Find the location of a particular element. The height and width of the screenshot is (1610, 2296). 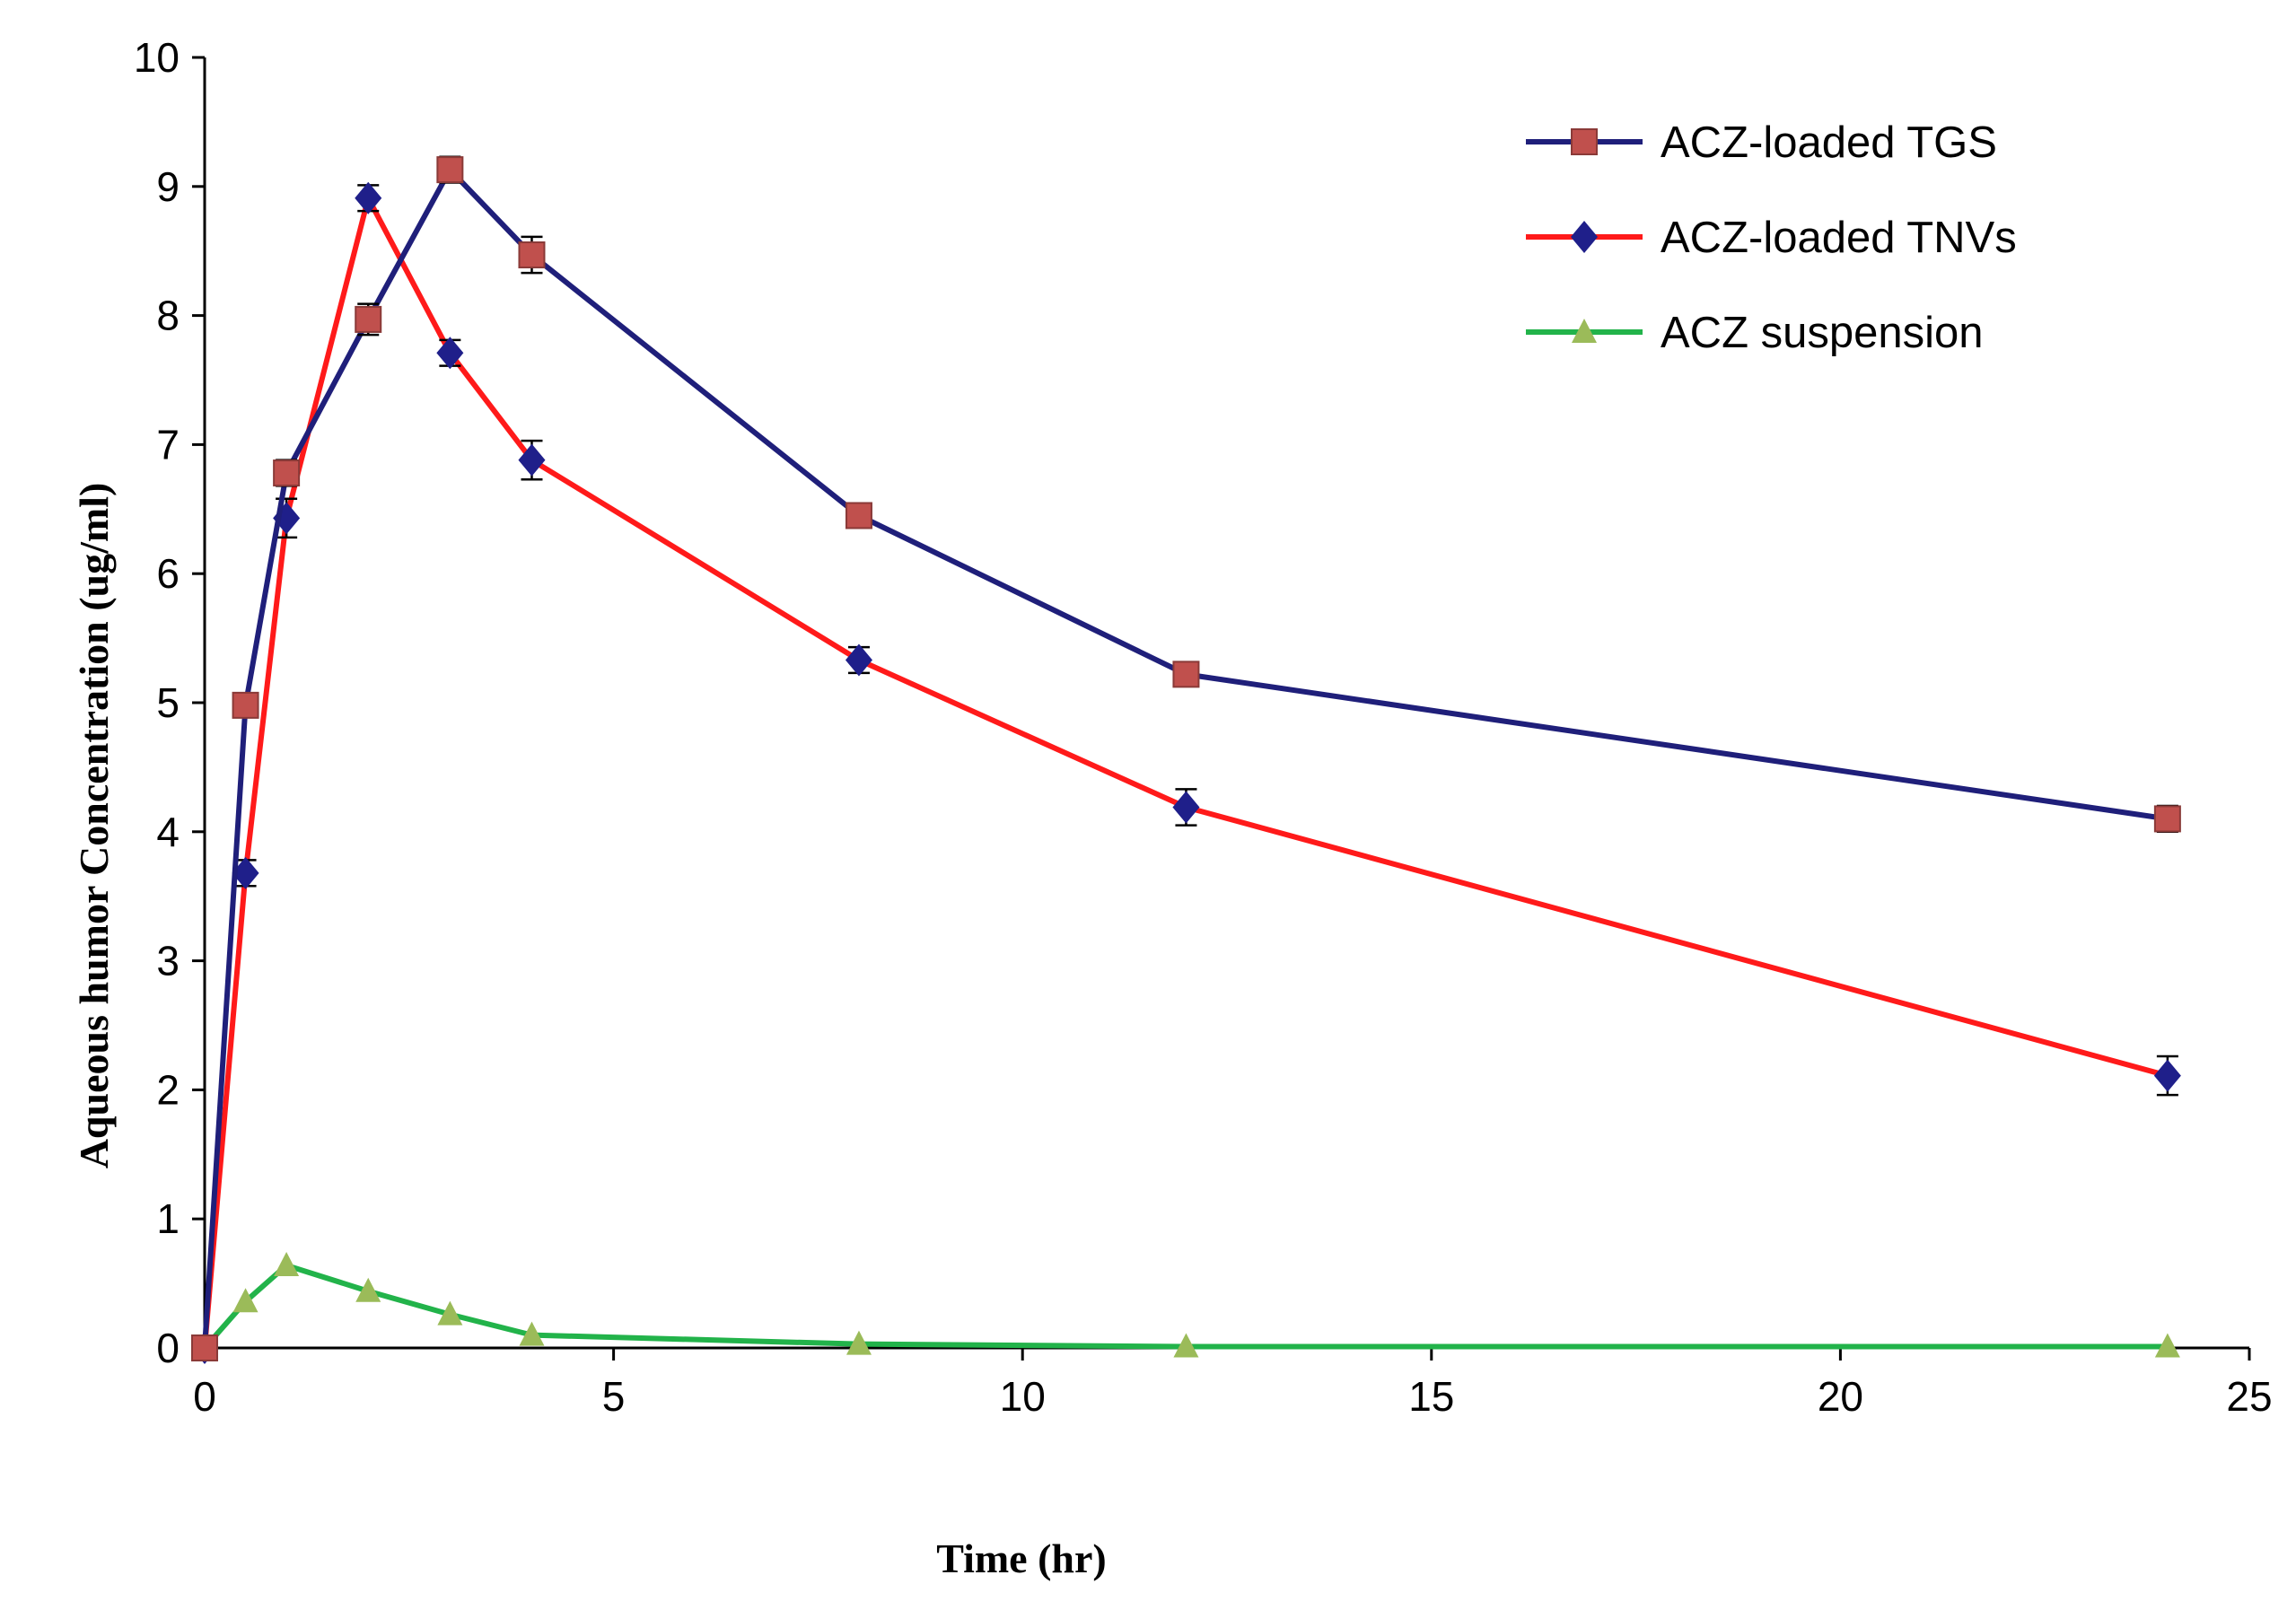

y-axis-title: Aqueous humor Concentration (ug/ml) is located at coordinates (94, 826).